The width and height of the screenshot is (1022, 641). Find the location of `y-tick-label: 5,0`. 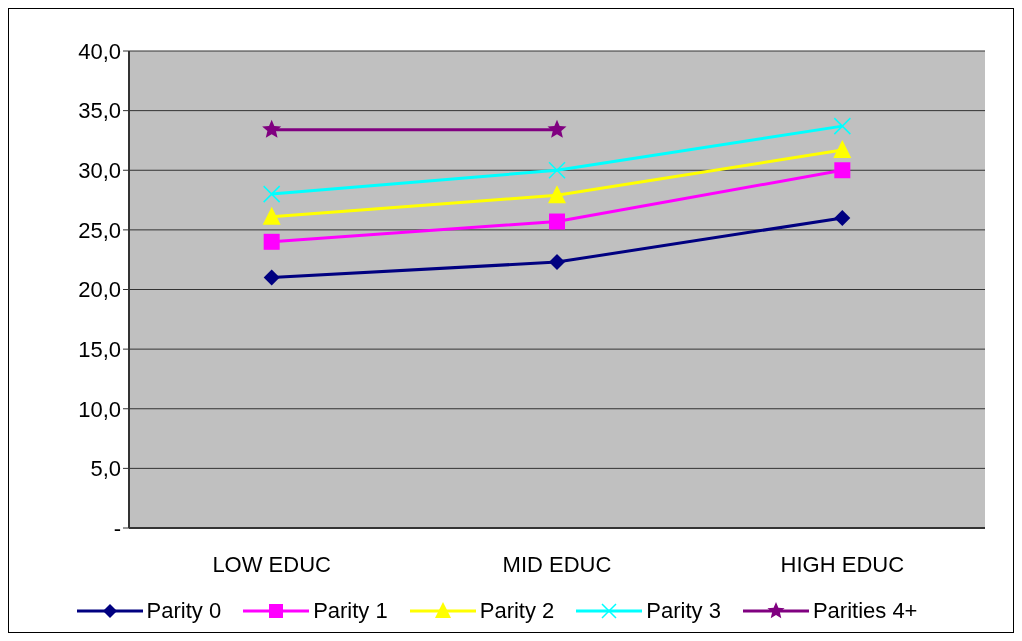

y-tick-label: 5,0 is located at coordinates (105, 469).